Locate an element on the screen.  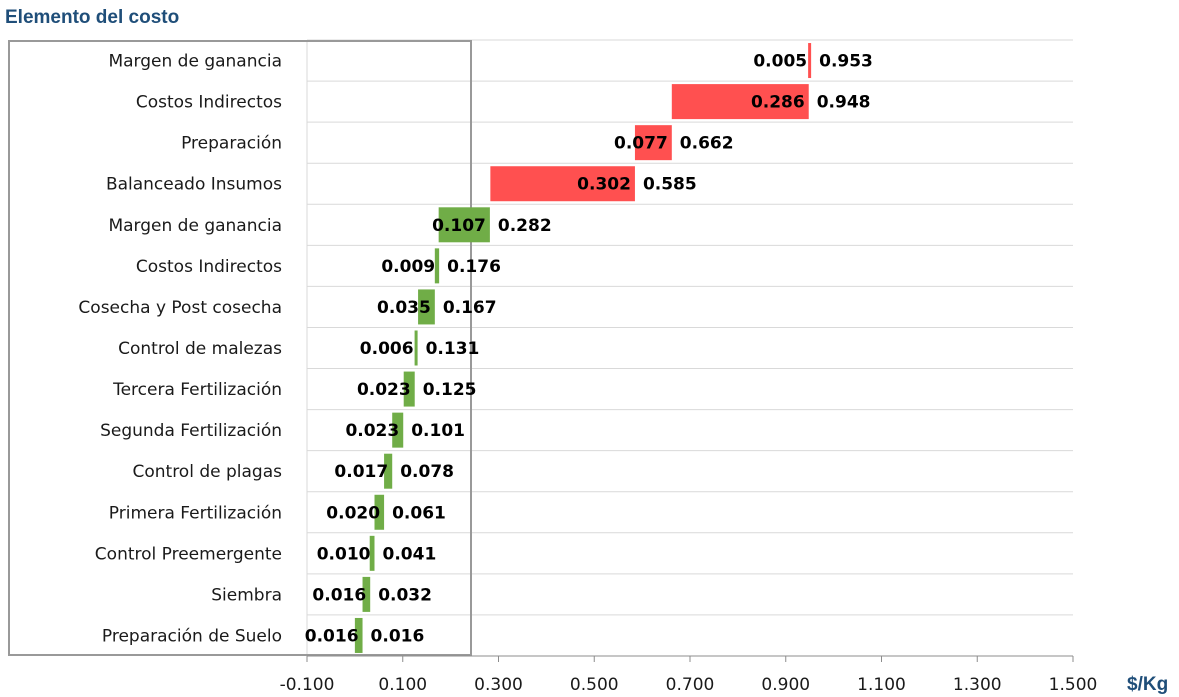
increment-value-label: 0.286 is located at coordinates (778, 103).